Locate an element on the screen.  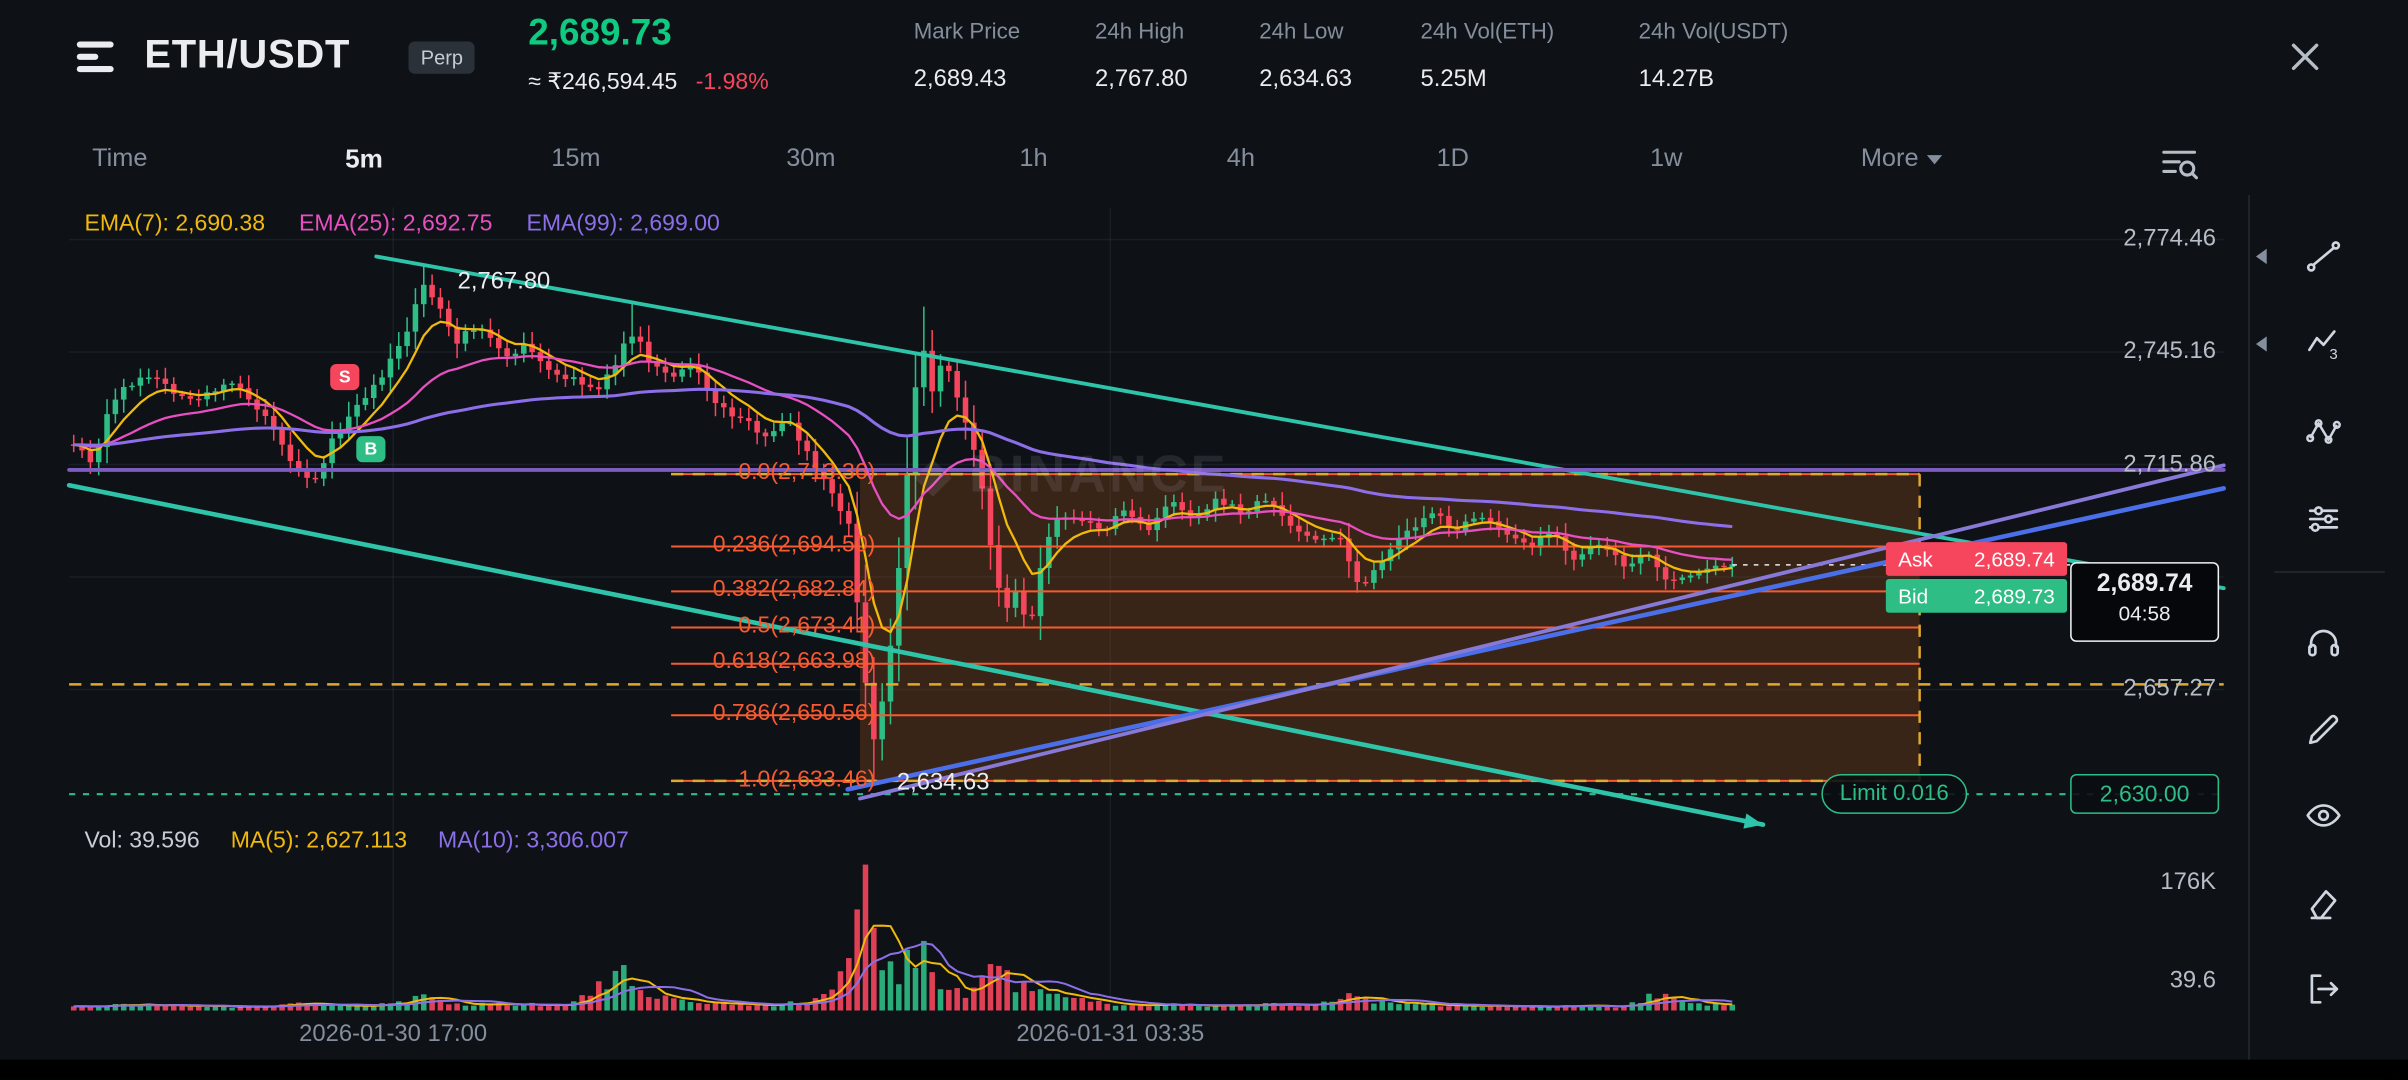
trend-line-tool-icon is located at coordinates (2323, 256).